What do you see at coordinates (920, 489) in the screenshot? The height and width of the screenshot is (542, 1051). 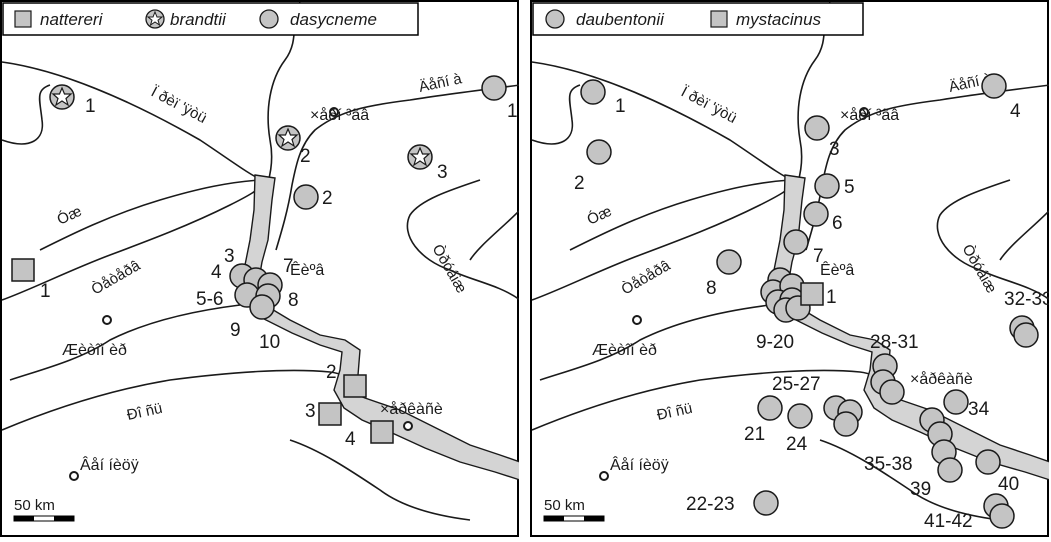 I see `marker-label: 39` at bounding box center [920, 489].